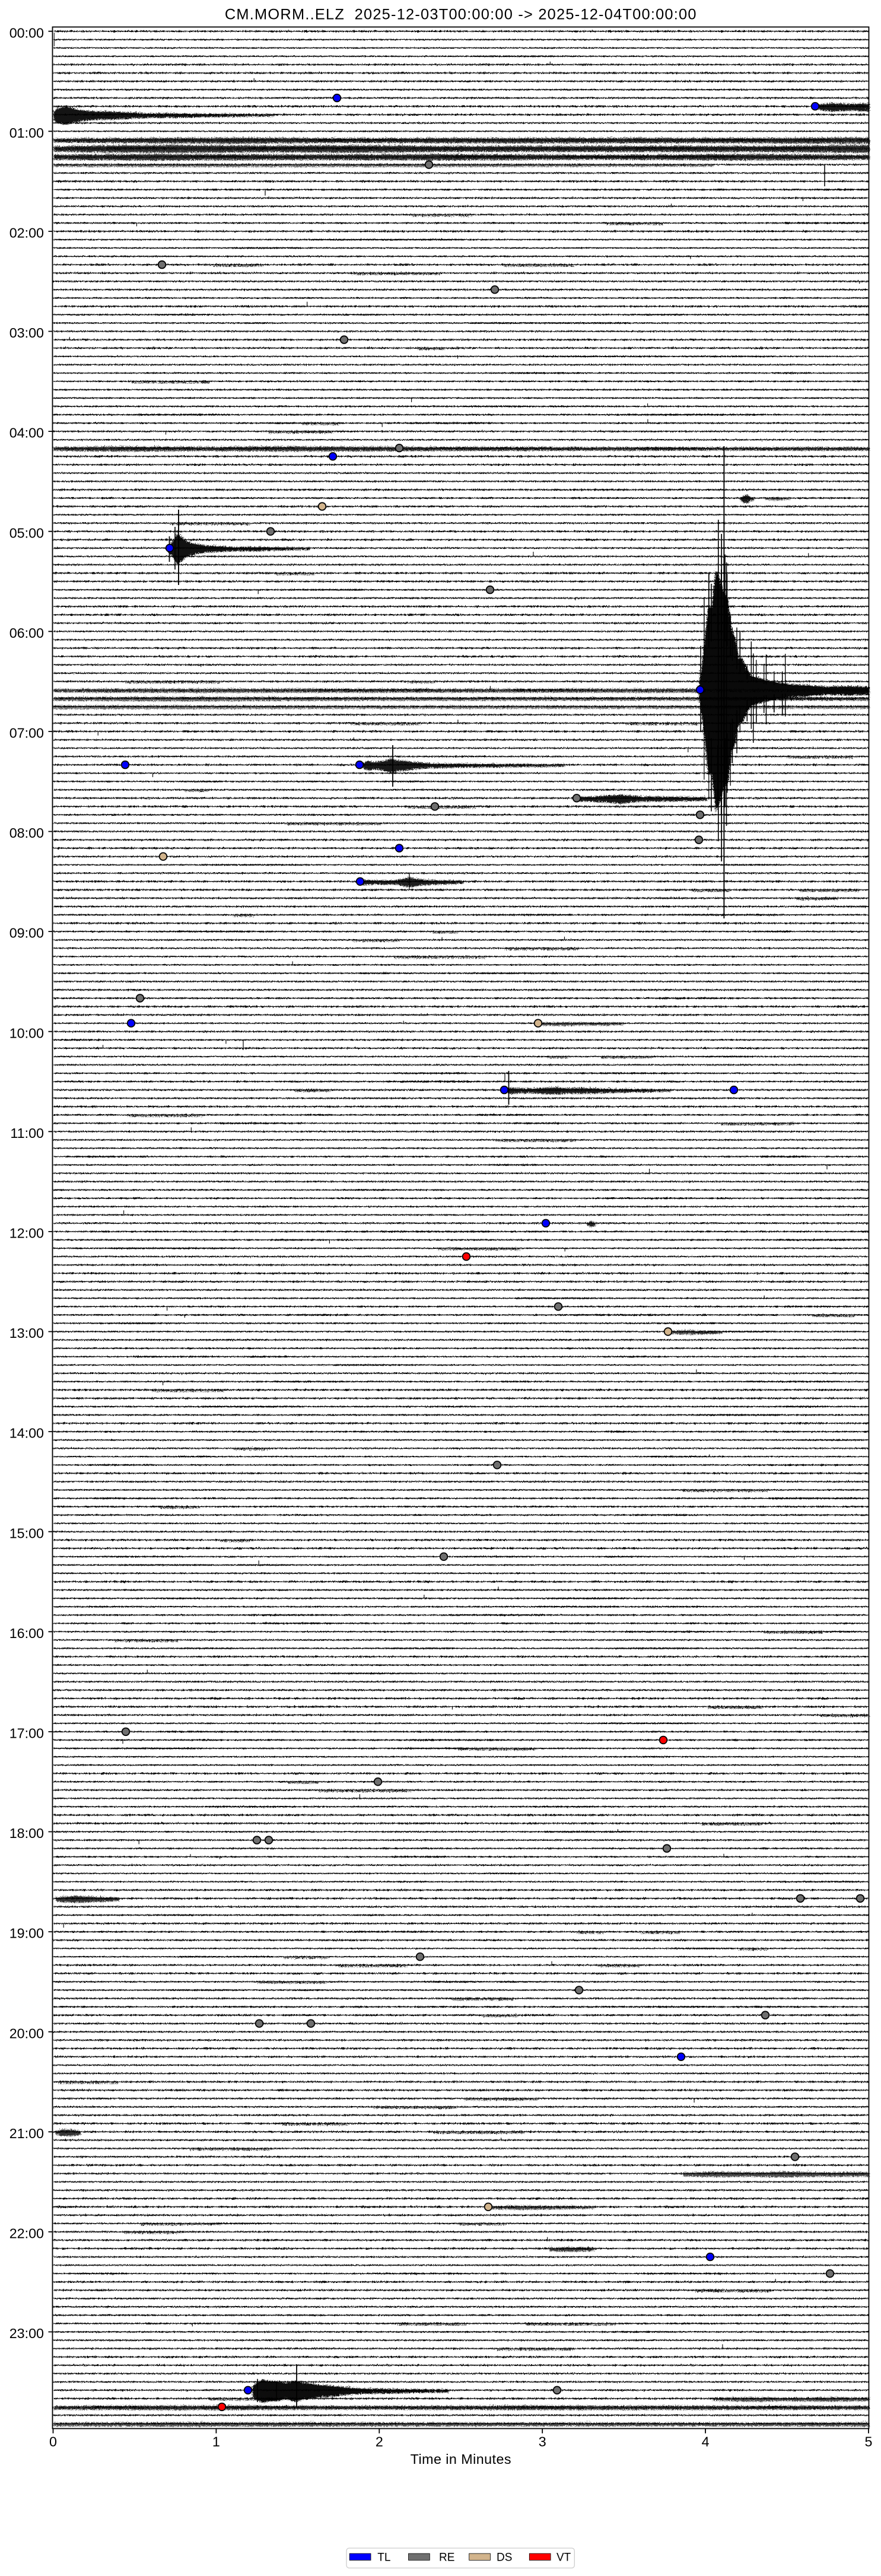 The image size is (881, 2576). What do you see at coordinates (27, 2333) in the screenshot?
I see `svg-text: 23:00` at bounding box center [27, 2333].